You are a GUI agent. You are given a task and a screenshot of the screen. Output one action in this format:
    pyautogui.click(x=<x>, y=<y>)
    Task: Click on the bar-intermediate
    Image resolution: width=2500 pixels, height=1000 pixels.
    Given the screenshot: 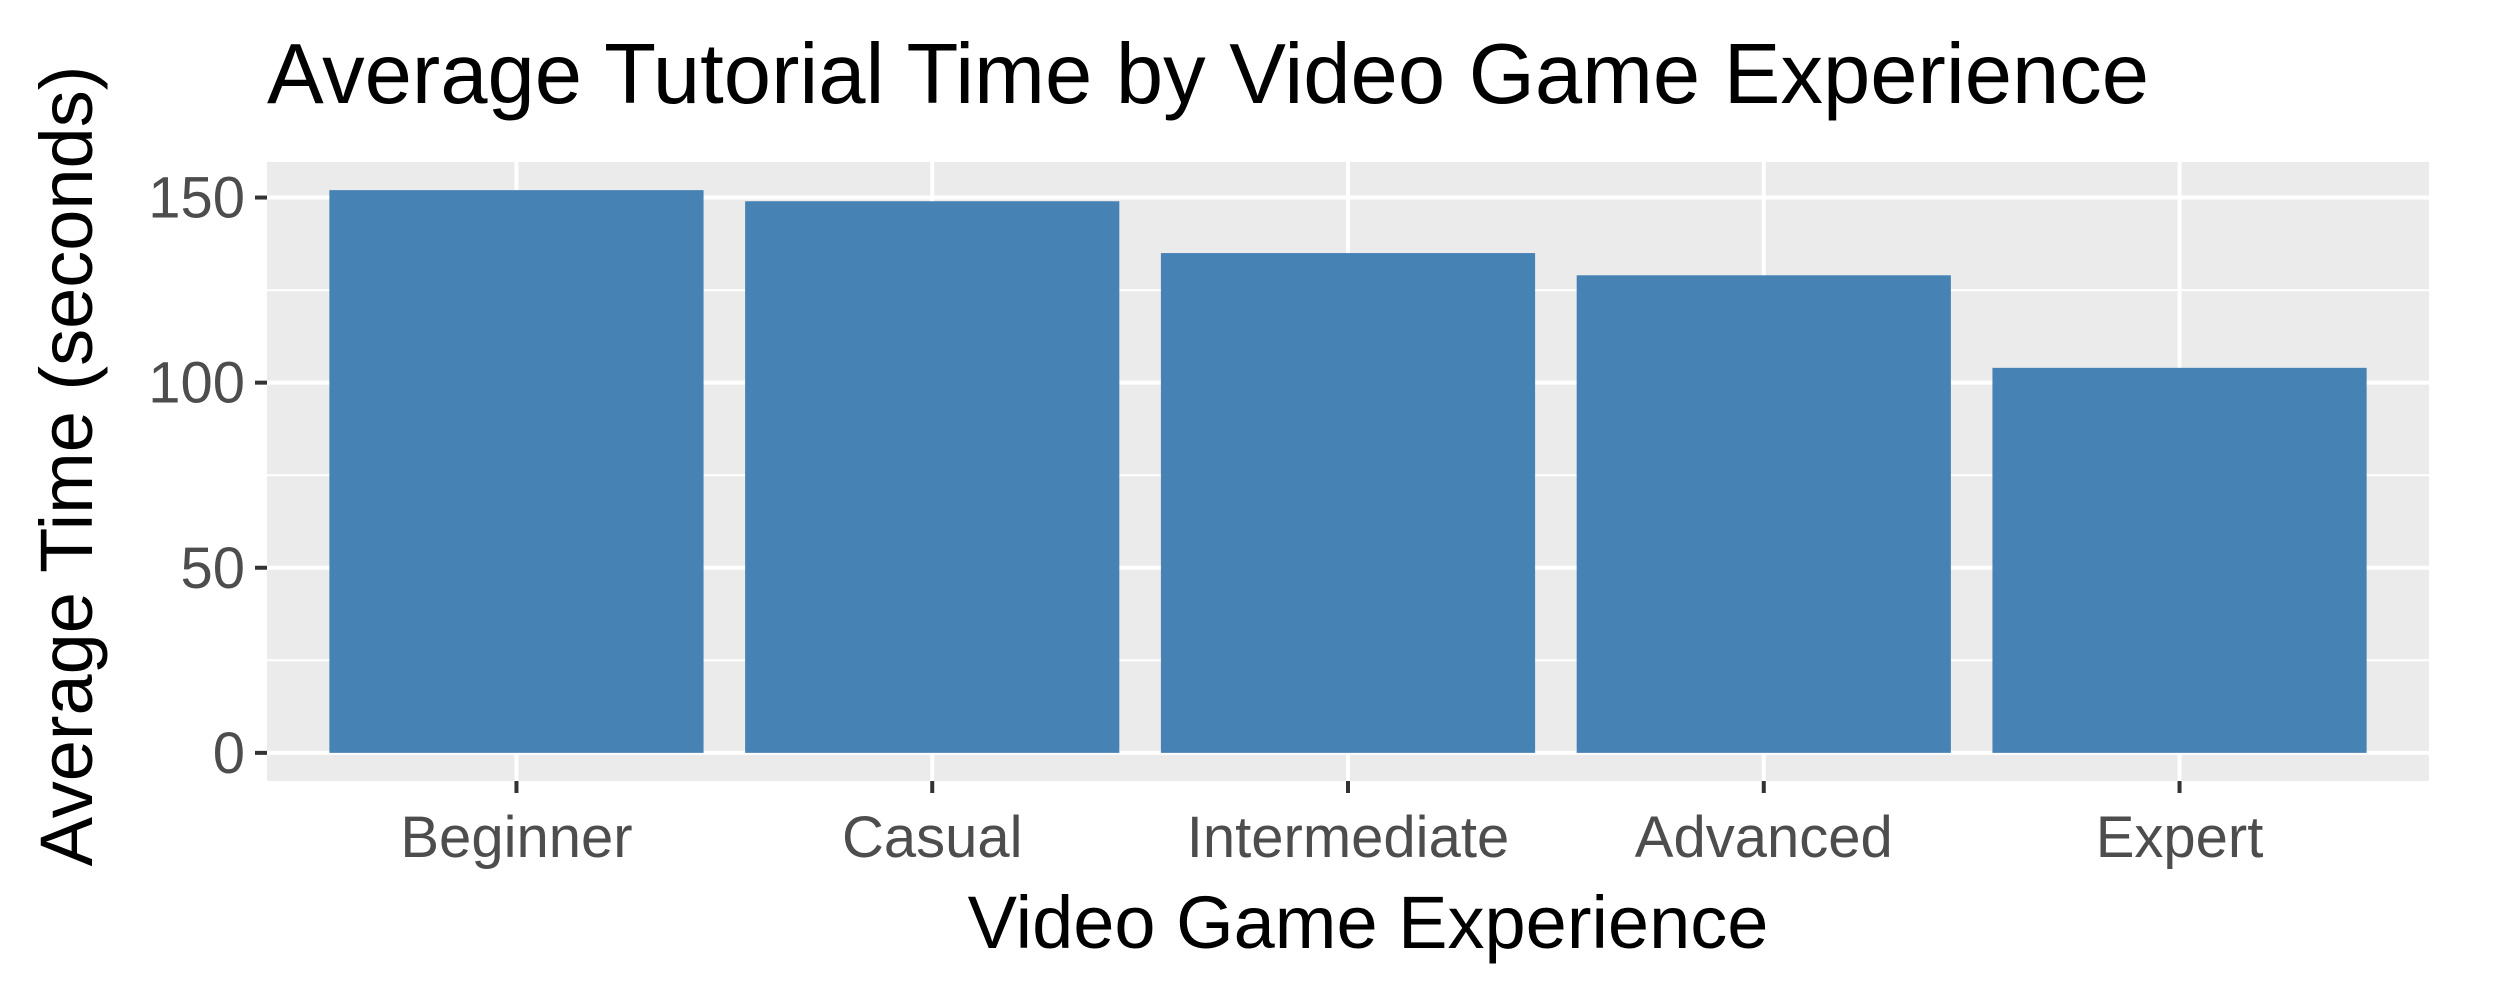 What is the action you would take?
    pyautogui.click(x=1348, y=503)
    